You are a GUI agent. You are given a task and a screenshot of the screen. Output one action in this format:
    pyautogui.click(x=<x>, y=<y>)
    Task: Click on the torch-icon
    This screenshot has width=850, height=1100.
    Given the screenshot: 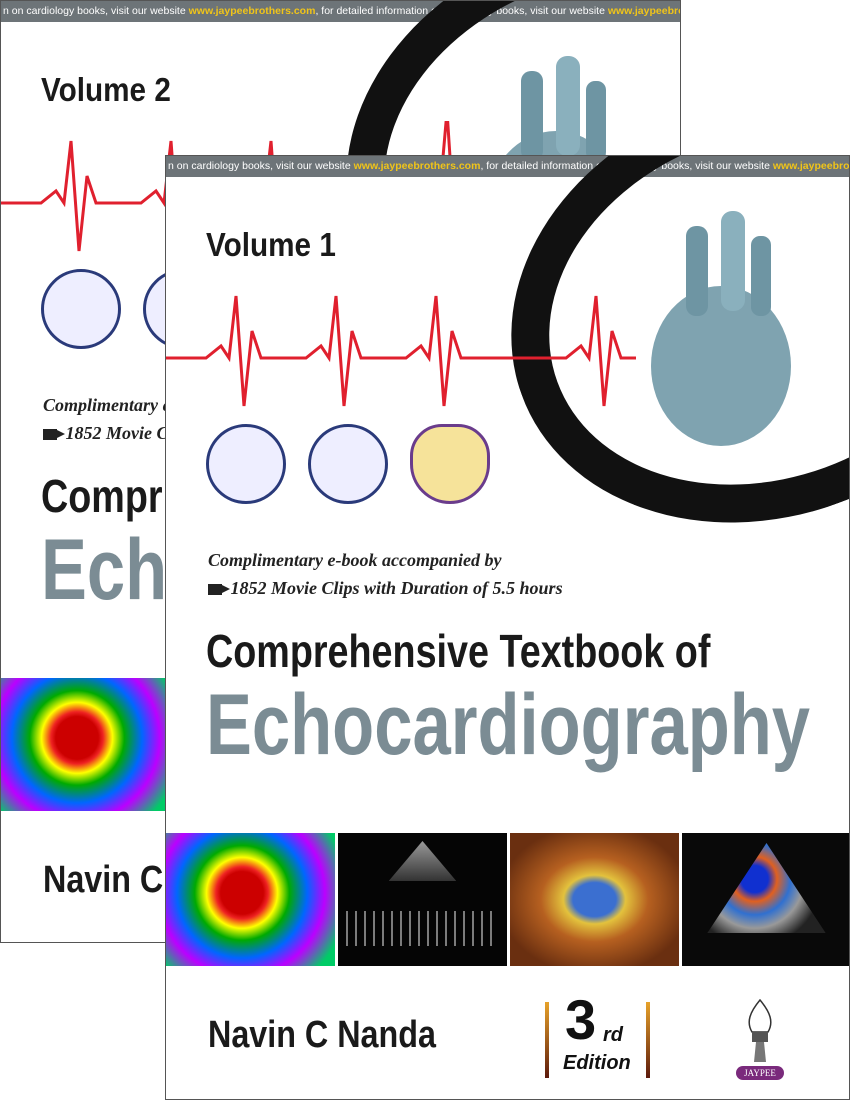 What is the action you would take?
    pyautogui.click(x=760, y=1030)
    